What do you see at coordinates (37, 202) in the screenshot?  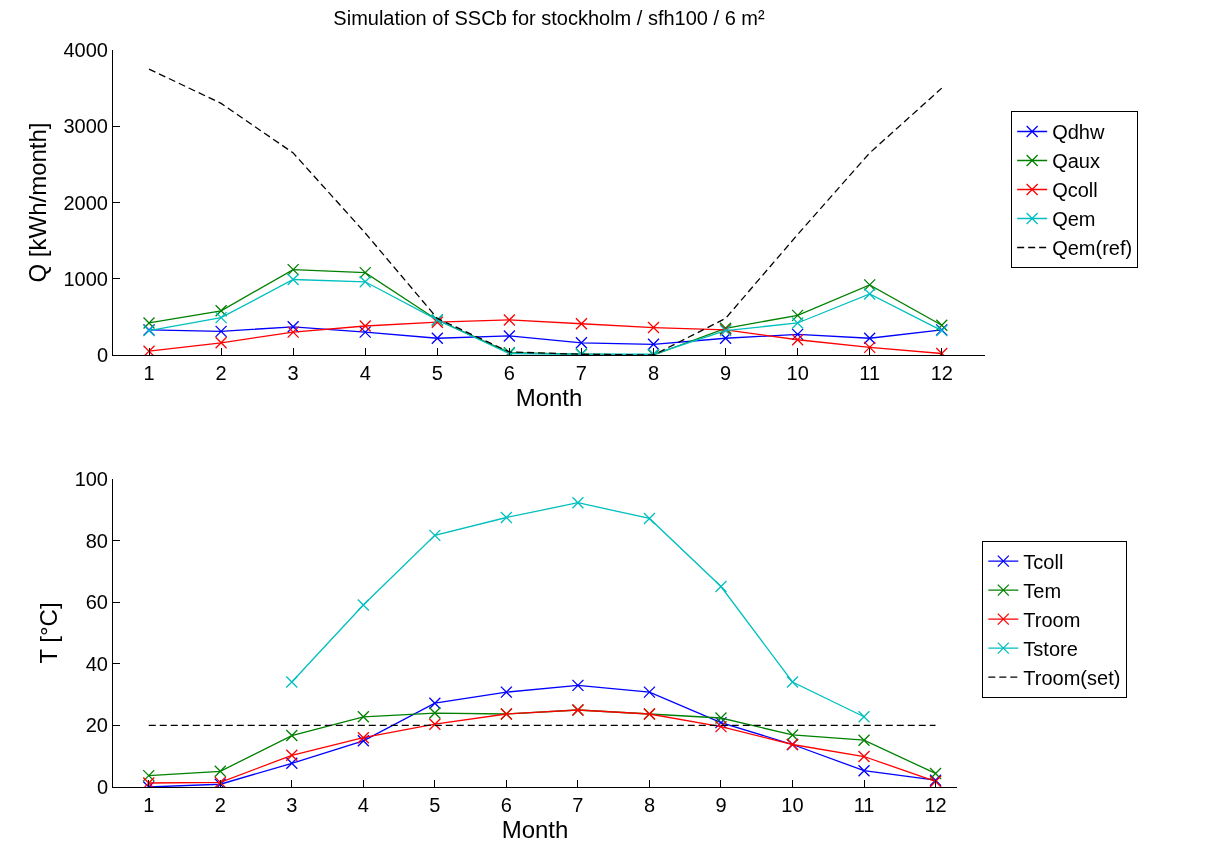 I see `y-axis-title: Q [kWh/month]` at bounding box center [37, 202].